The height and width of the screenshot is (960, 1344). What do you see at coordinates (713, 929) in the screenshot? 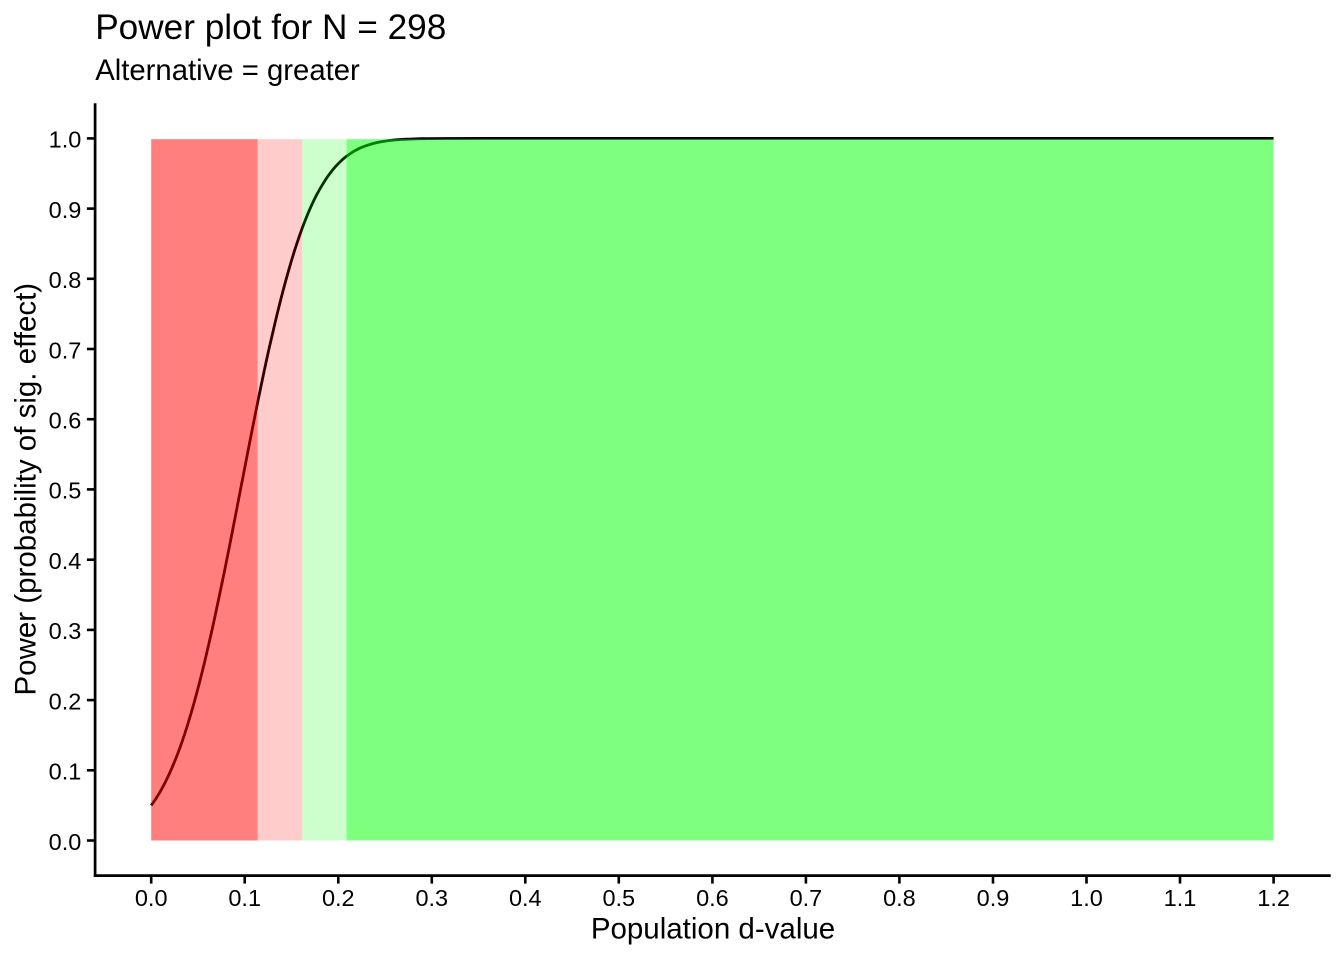
I see `svg-text: Population d-value` at bounding box center [713, 929].